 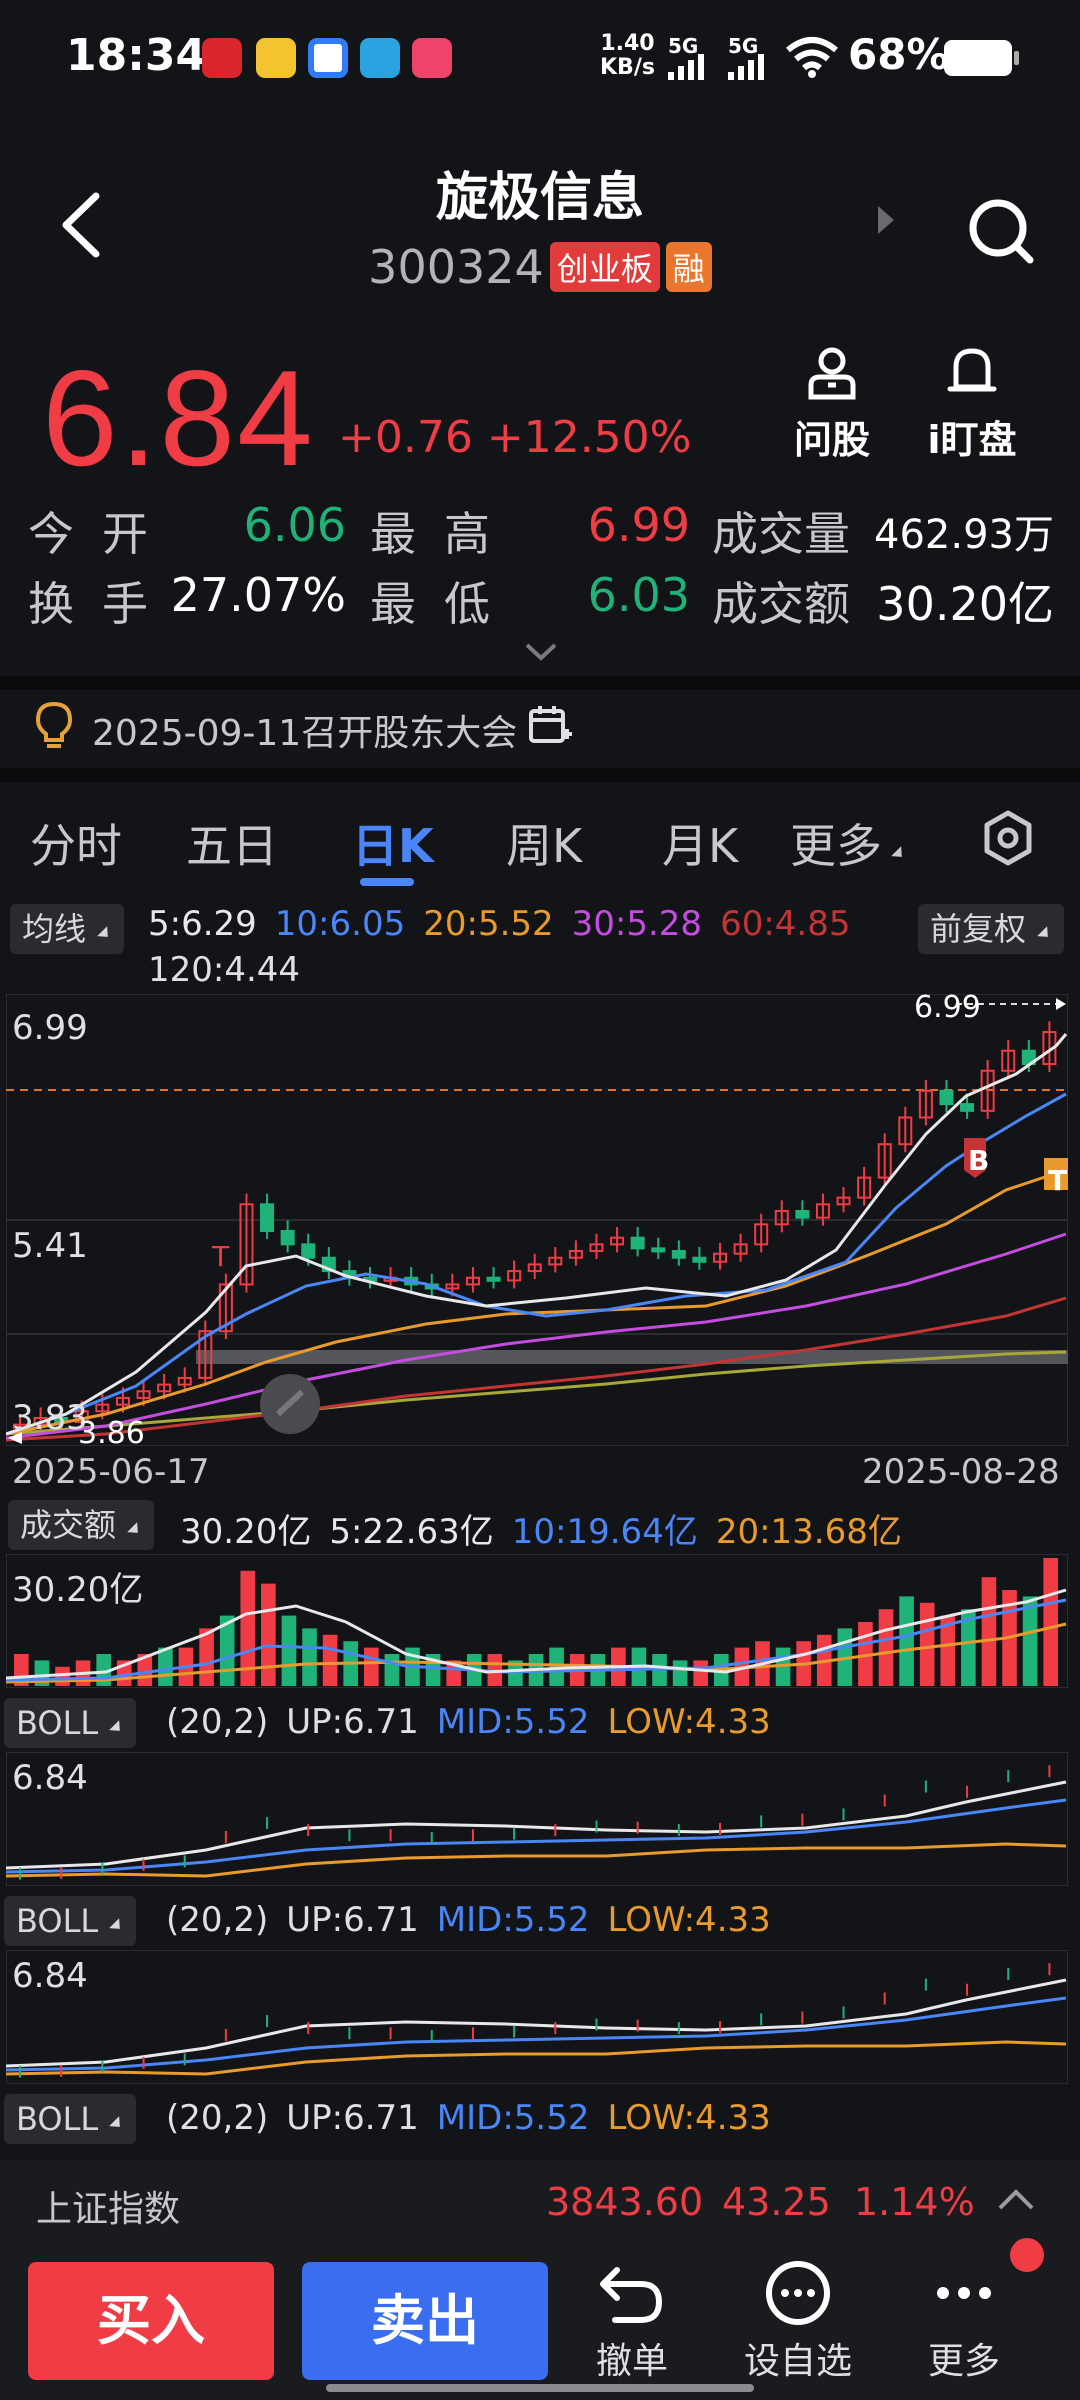 What do you see at coordinates (832, 373) in the screenshot?
I see `ask-stock-icon` at bounding box center [832, 373].